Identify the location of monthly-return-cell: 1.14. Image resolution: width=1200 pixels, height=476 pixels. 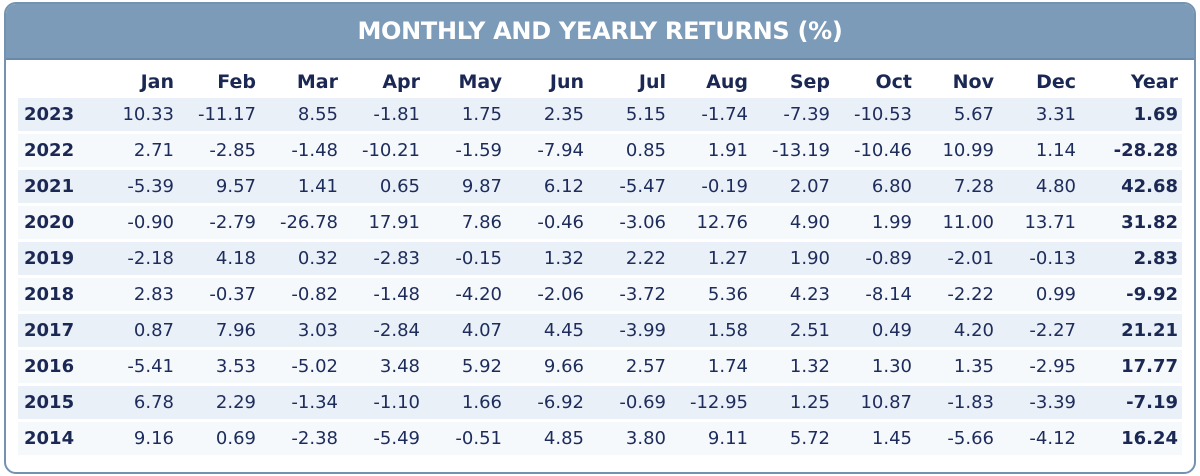
(1039, 152).